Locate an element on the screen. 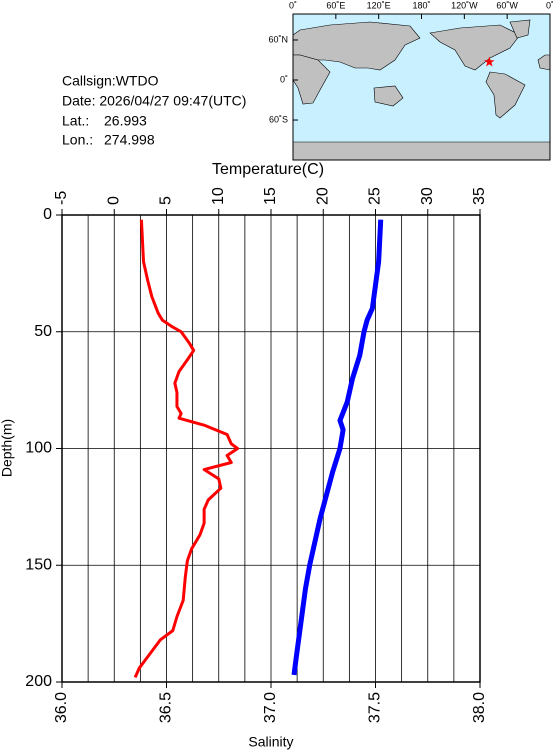 The width and height of the screenshot is (553, 751). y-tick-label: 50 is located at coordinates (43, 331).